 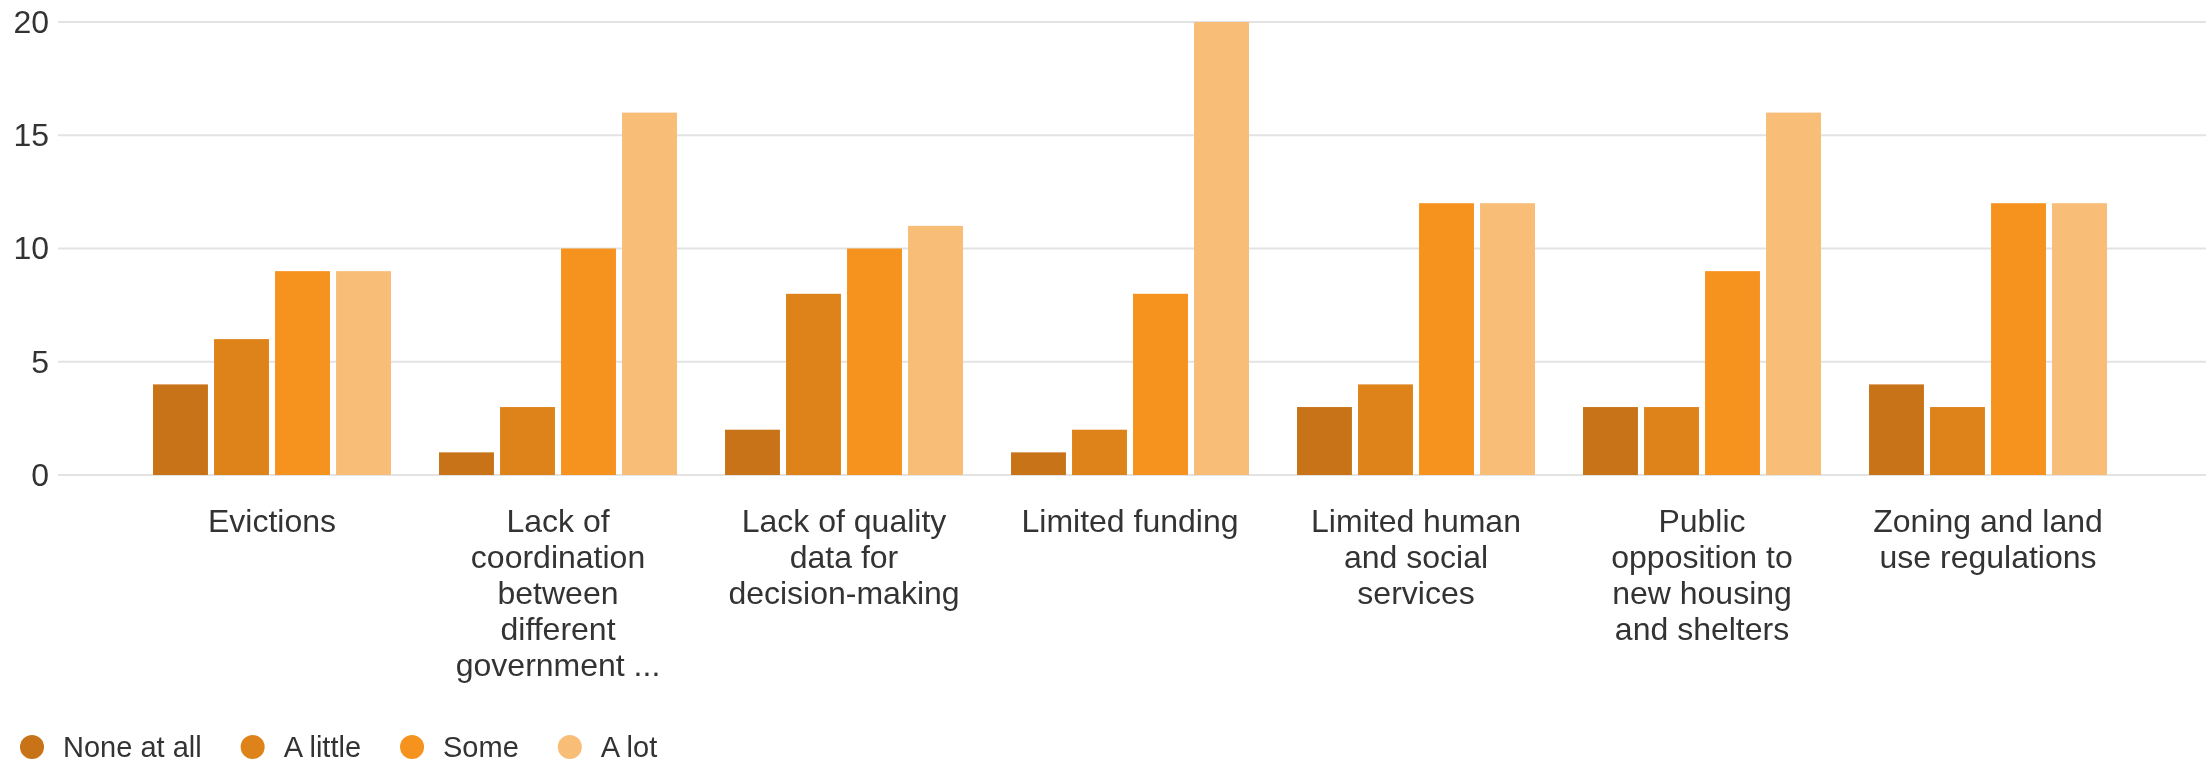 What do you see at coordinates (1702, 575) in the screenshot?
I see `x-tick-label: Public opposition to new housing and shelters` at bounding box center [1702, 575].